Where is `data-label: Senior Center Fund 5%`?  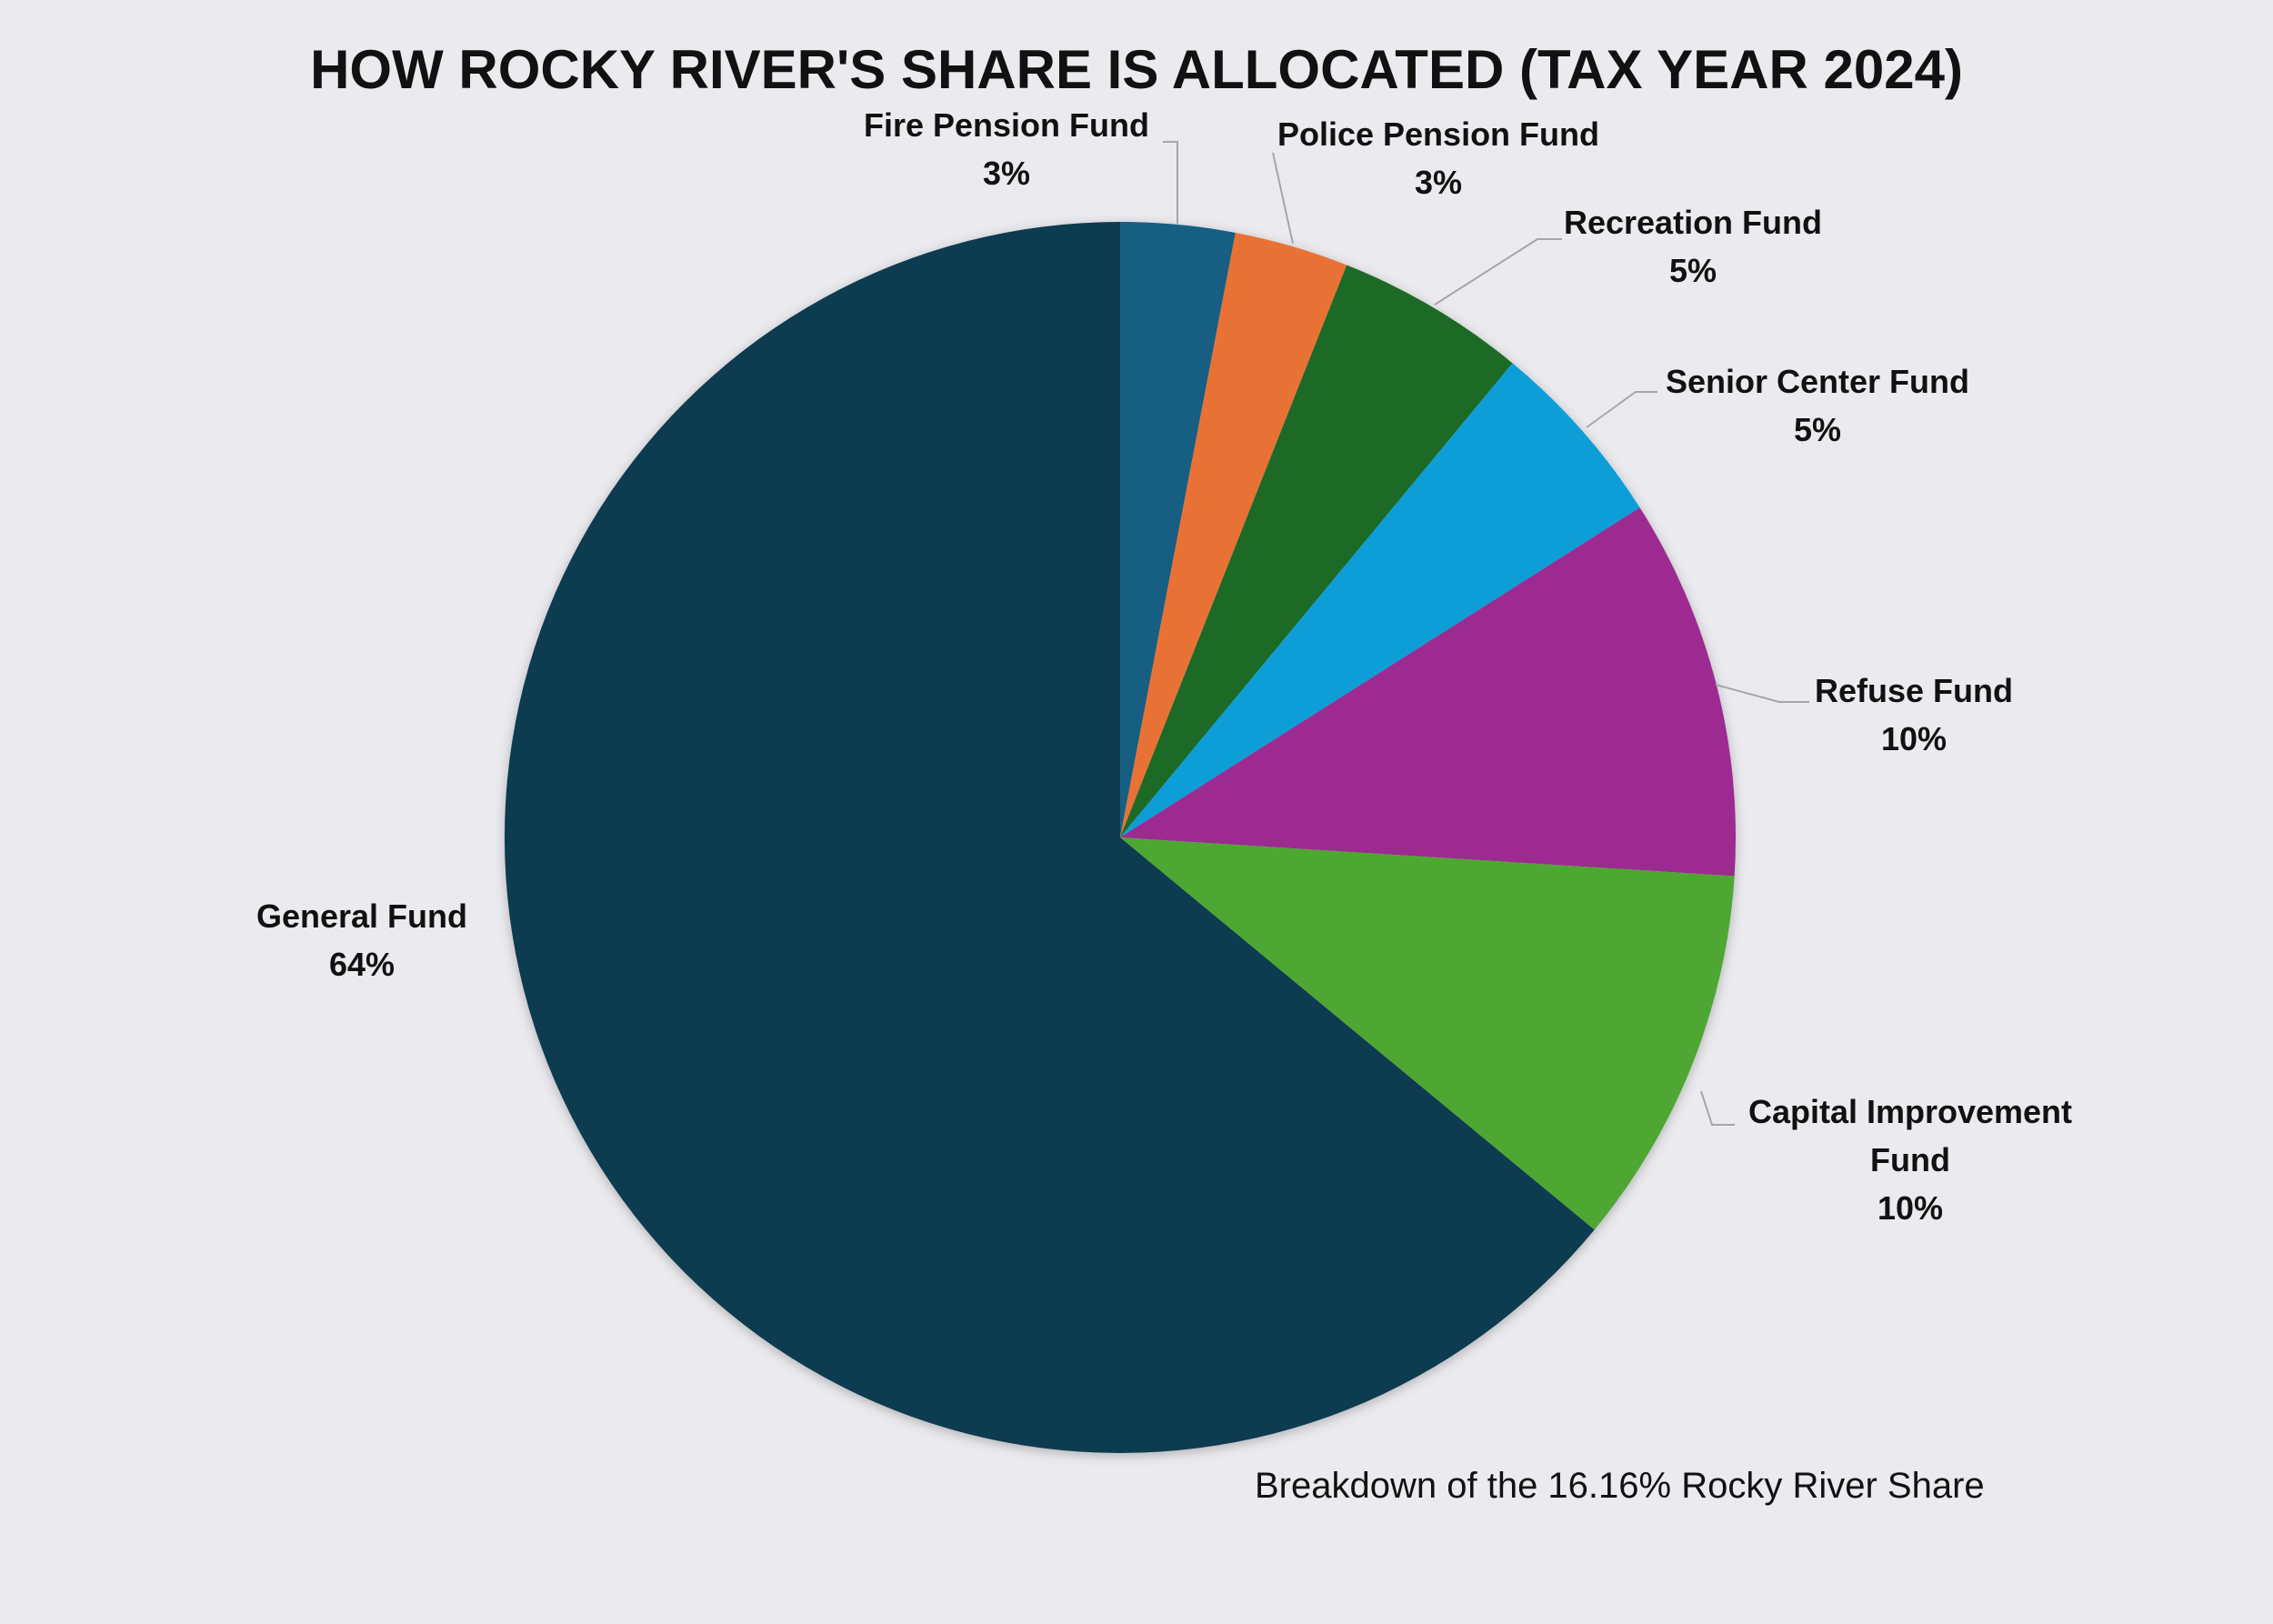
data-label: Senior Center Fund 5% is located at coordinates (1817, 405).